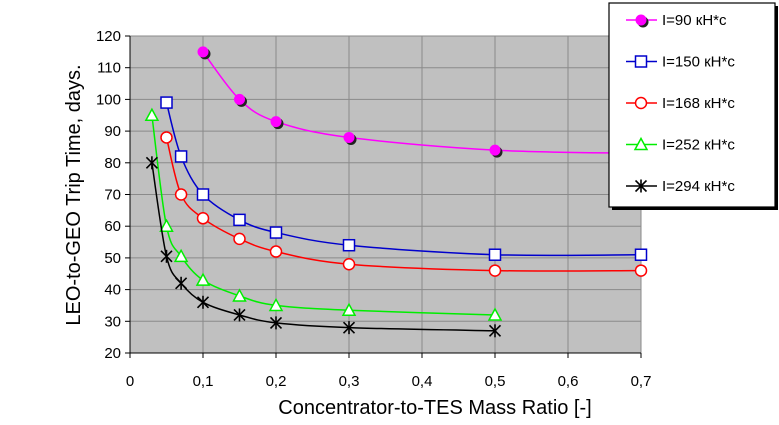 Image resolution: width=779 pixels, height=425 pixels. What do you see at coordinates (568, 381) in the screenshot?
I see `x-tick-label: 0,6` at bounding box center [568, 381].